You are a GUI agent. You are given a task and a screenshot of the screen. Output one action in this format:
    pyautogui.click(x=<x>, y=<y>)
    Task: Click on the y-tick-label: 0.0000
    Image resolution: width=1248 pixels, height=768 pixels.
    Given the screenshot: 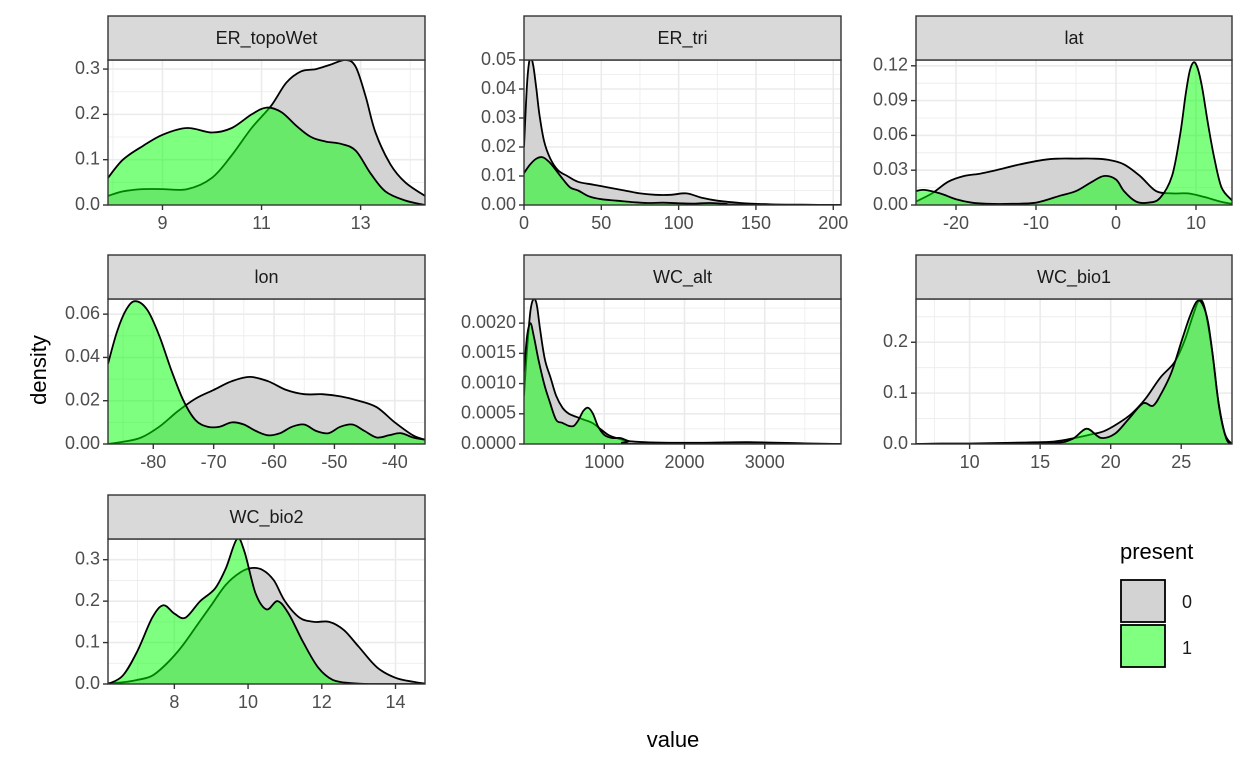 What is the action you would take?
    pyautogui.click(x=488, y=443)
    